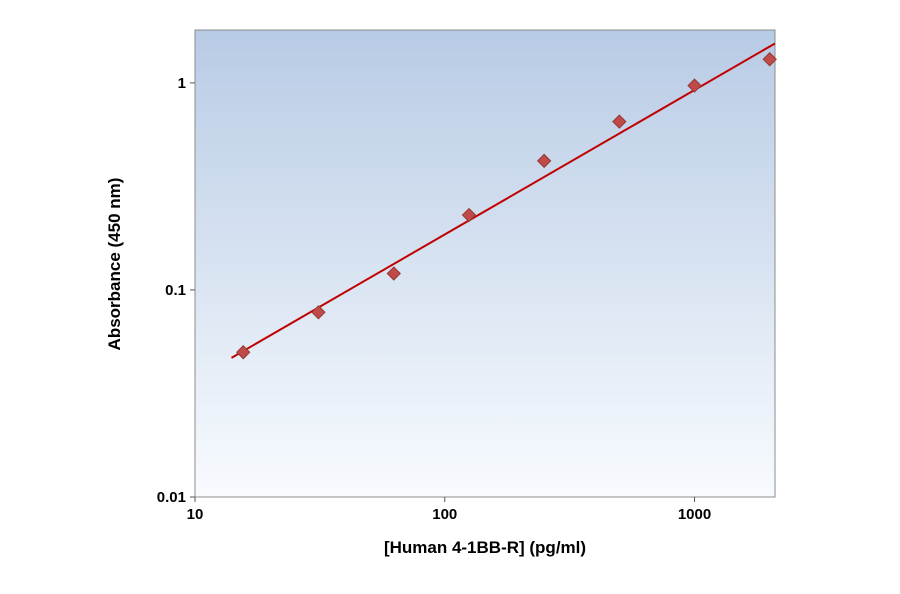 The image size is (900, 594). What do you see at coordinates (694, 514) in the screenshot?
I see `x-tick-label: 1000` at bounding box center [694, 514].